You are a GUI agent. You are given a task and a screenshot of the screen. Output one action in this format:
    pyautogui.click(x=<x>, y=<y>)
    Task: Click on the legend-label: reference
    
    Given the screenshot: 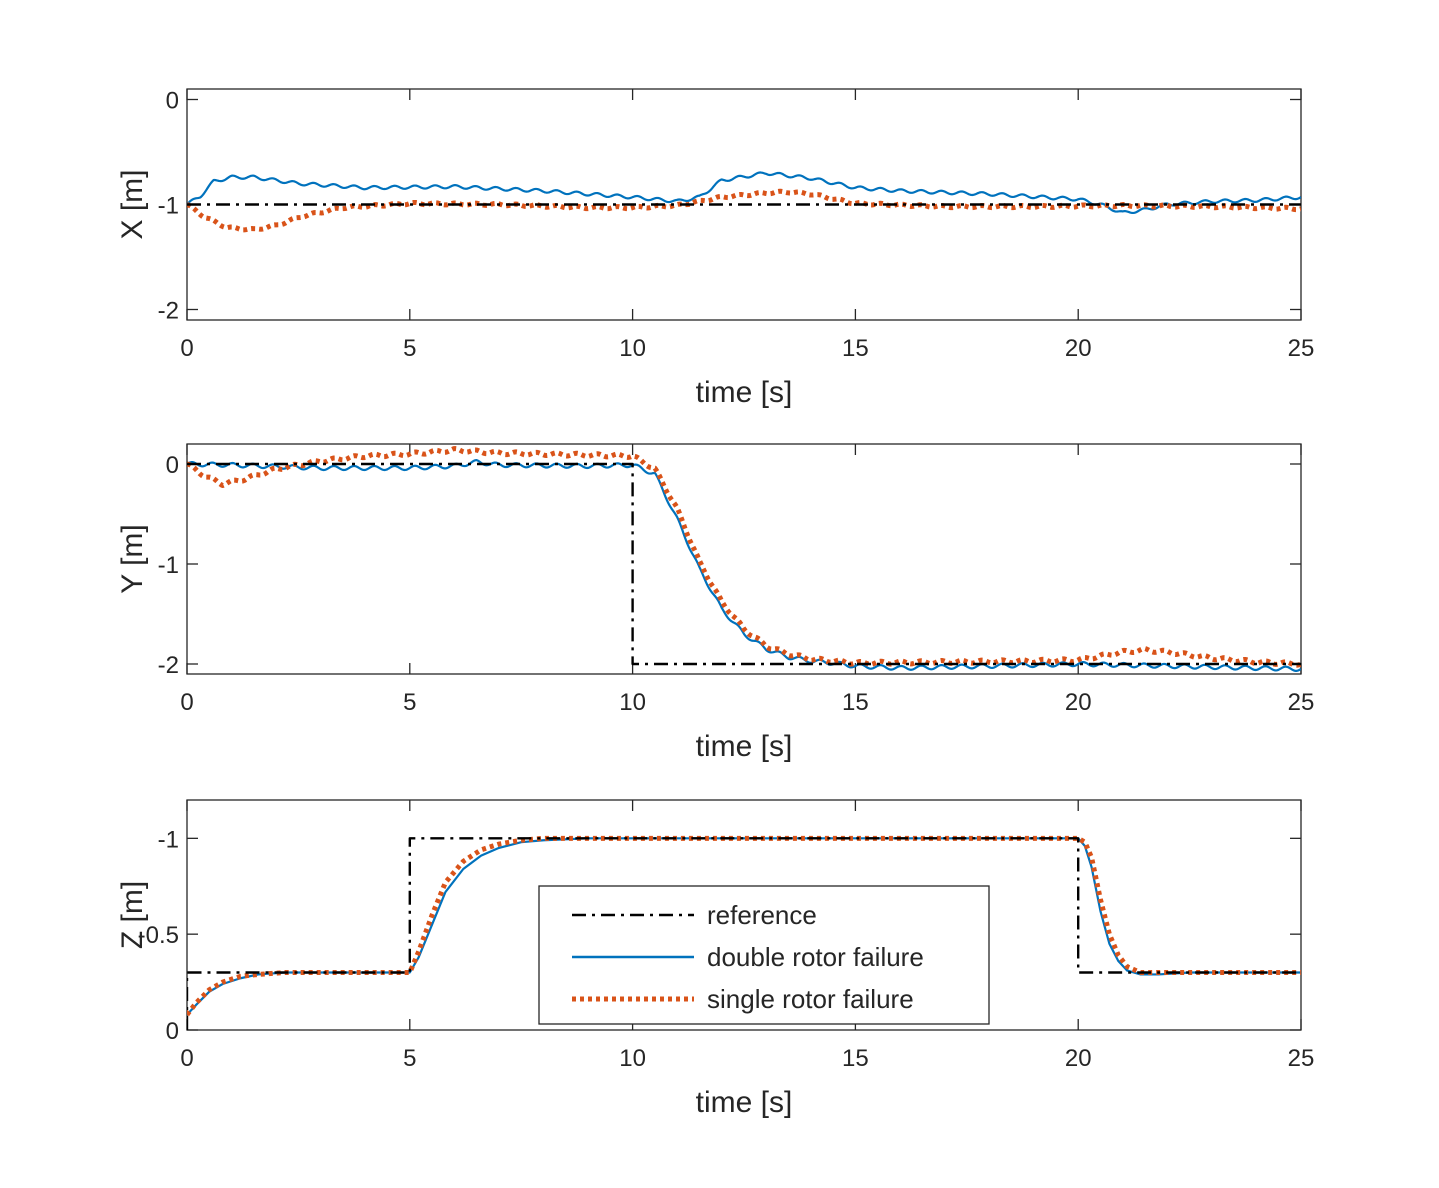 What is the action you would take?
    pyautogui.click(x=762, y=915)
    